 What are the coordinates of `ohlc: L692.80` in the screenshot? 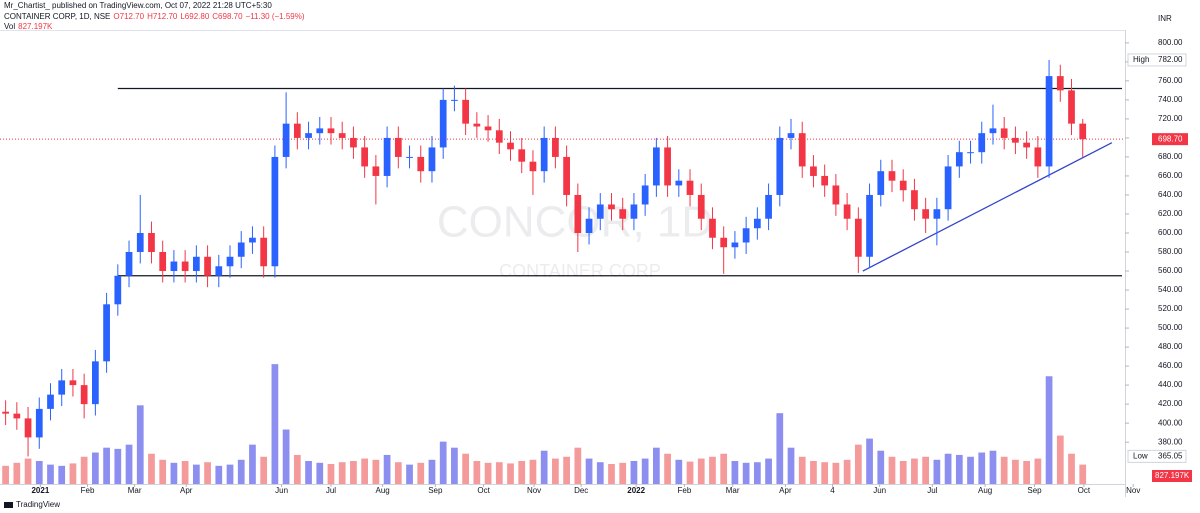 It's located at (195, 16).